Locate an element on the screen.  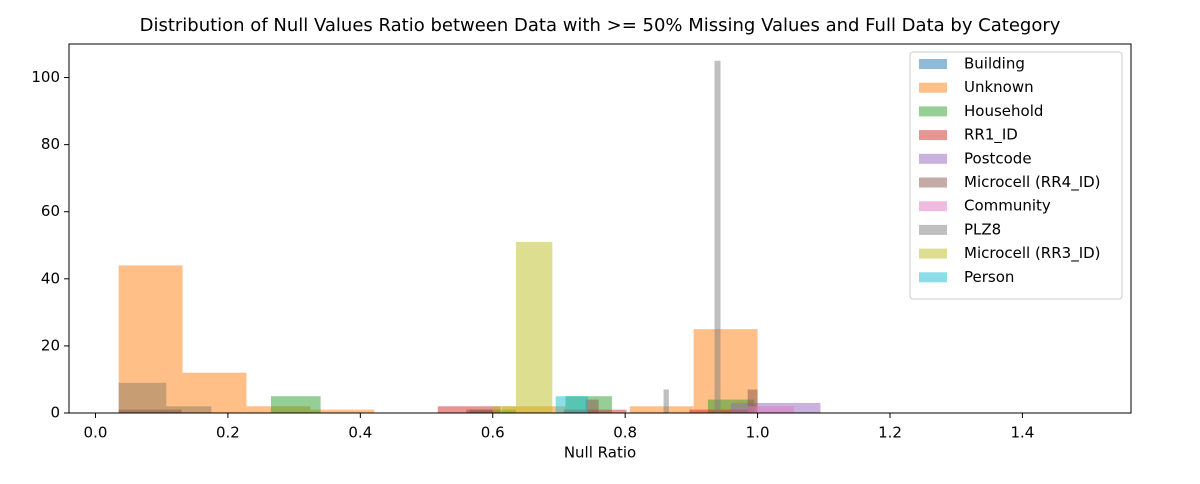
legend-label: Microcell (RR4_ID) is located at coordinates (1032, 182).